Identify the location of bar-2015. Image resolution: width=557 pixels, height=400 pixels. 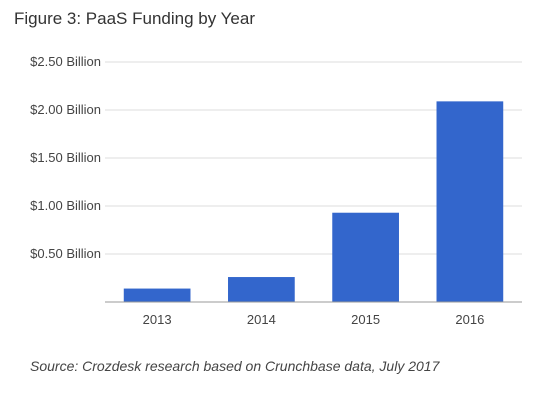
(365, 257).